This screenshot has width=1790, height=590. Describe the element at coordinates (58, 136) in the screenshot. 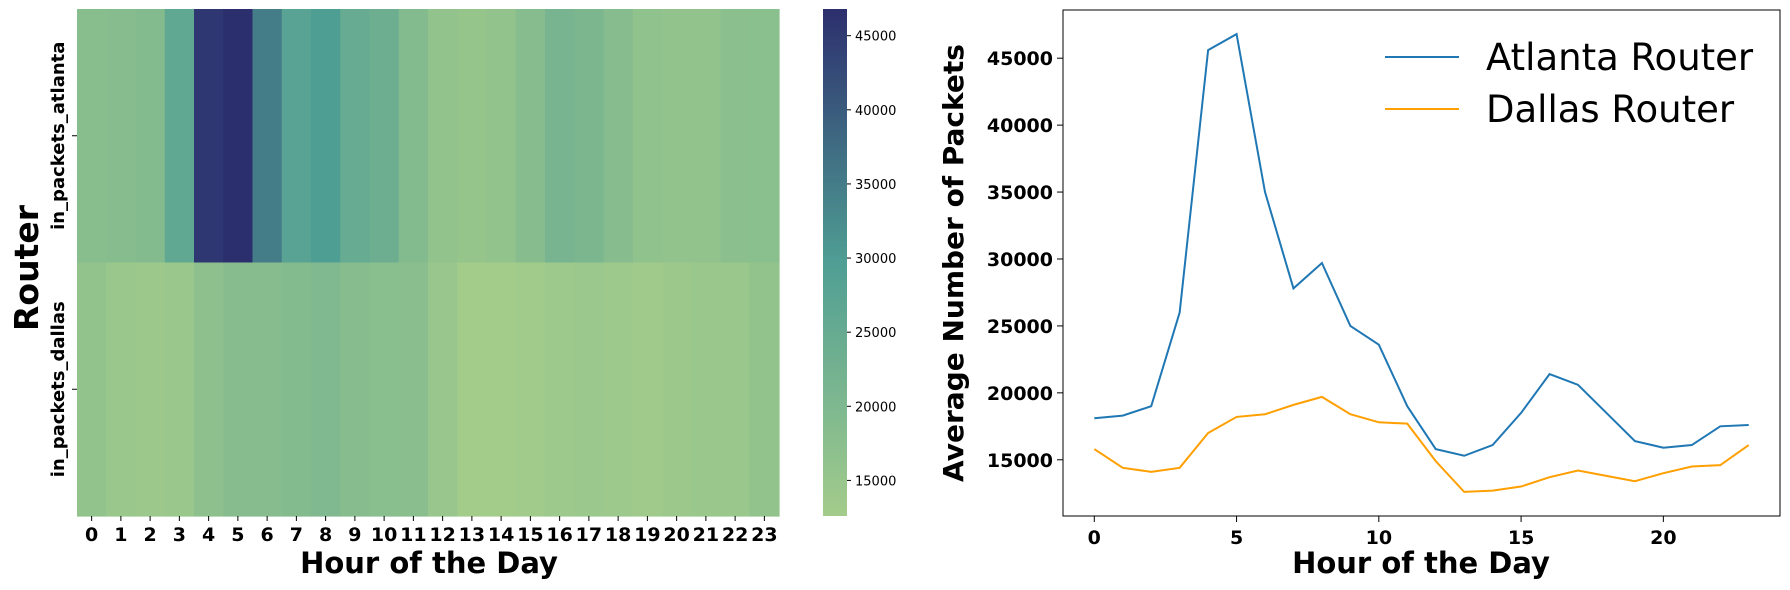

I see `heatmap-row-tick-label: in_packets_atlanta` at that location.